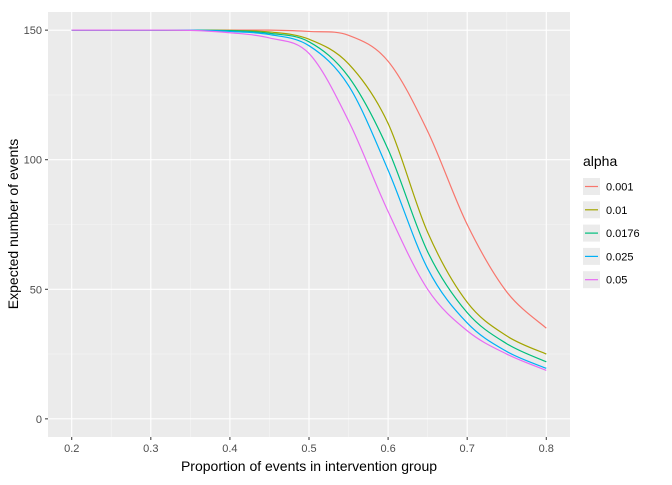  What do you see at coordinates (71, 449) in the screenshot?
I see `x-tick-label: 0.2` at bounding box center [71, 449].